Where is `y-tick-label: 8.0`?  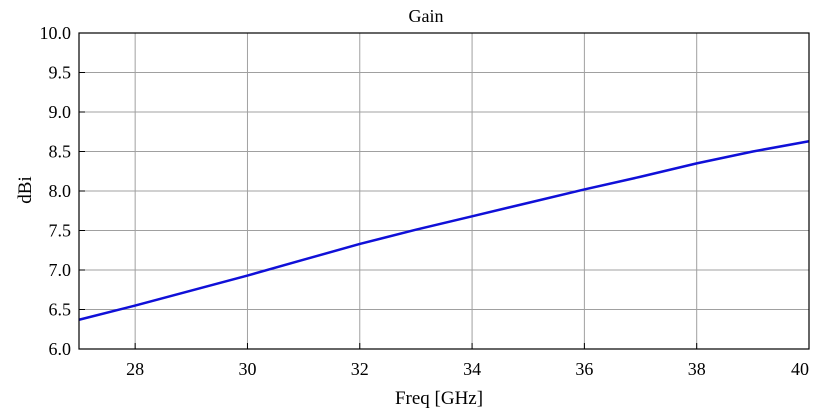
y-tick-label: 8.0 is located at coordinates (60, 191).